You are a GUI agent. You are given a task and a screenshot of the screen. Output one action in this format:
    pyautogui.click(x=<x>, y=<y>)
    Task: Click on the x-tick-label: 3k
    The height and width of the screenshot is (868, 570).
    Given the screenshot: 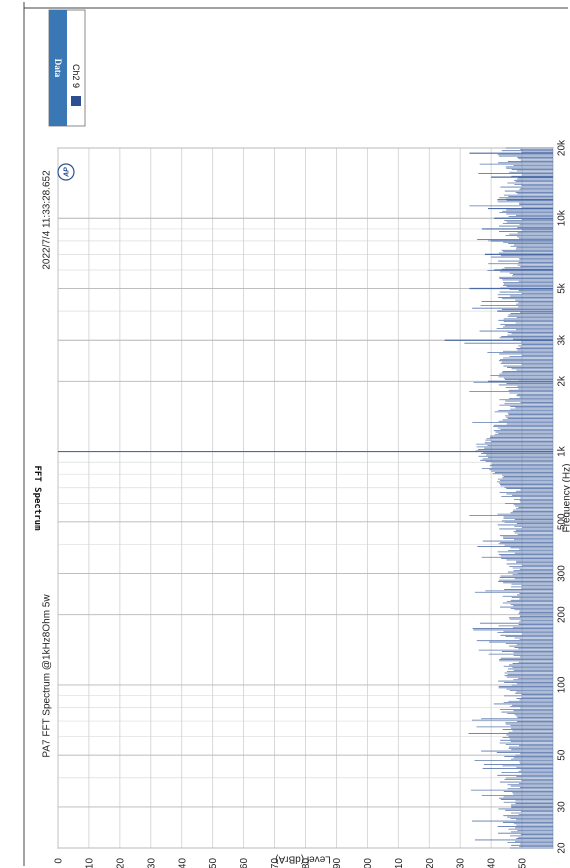 What is the action you would take?
    pyautogui.click(x=562, y=340)
    